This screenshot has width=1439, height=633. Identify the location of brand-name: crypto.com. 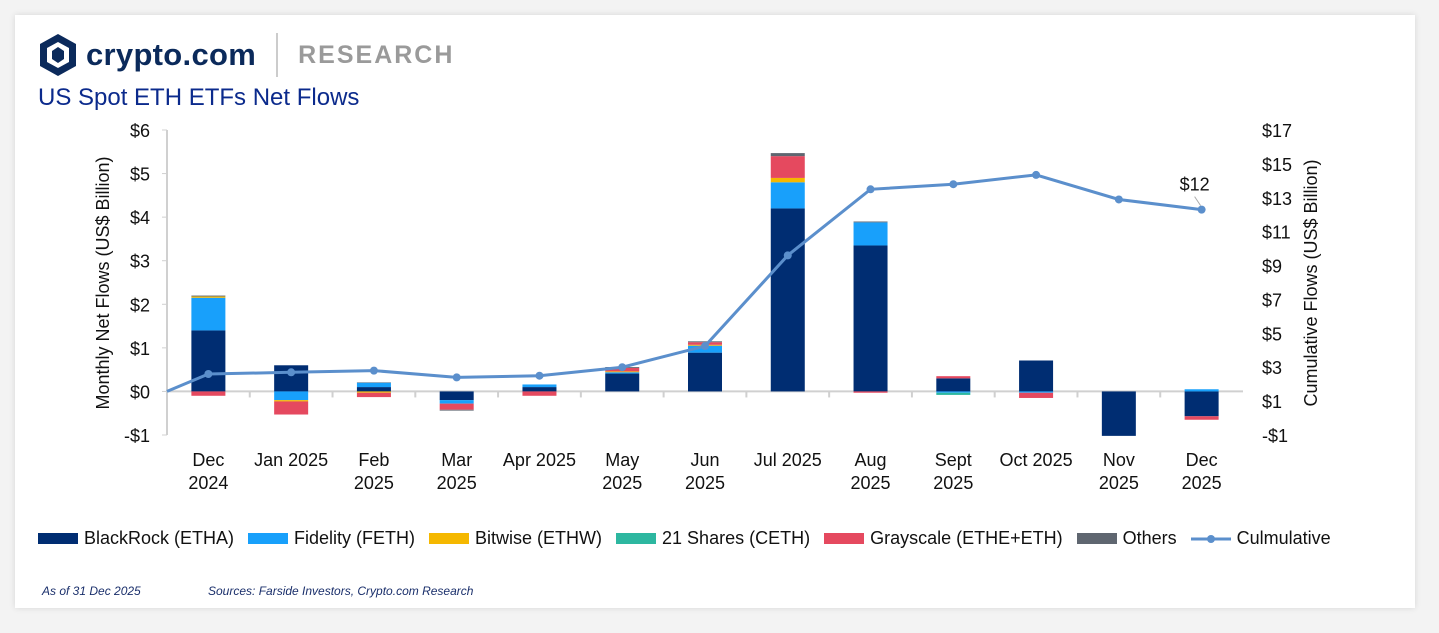
(171, 54).